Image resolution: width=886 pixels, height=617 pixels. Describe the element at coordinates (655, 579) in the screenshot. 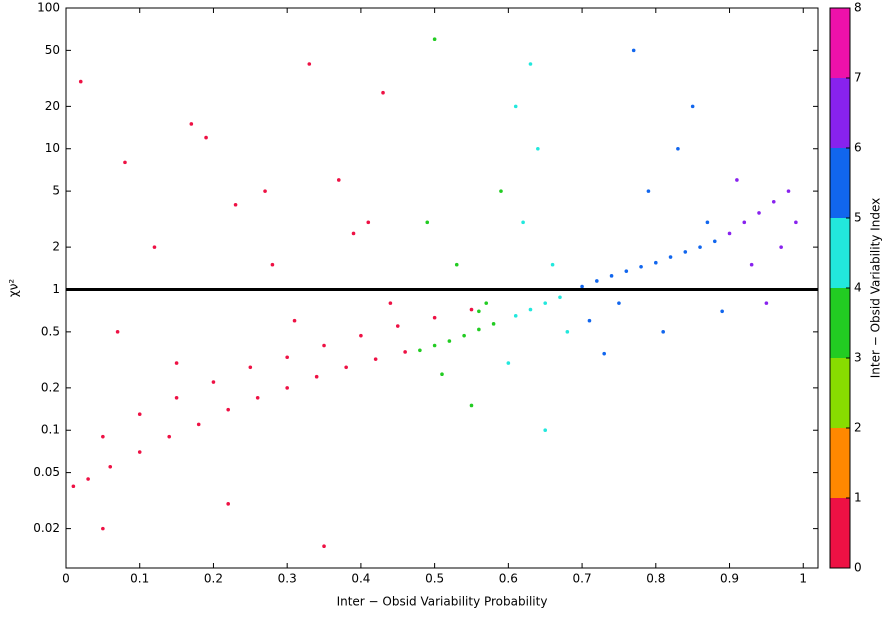

I see `x-tick-label: 0.8` at that location.